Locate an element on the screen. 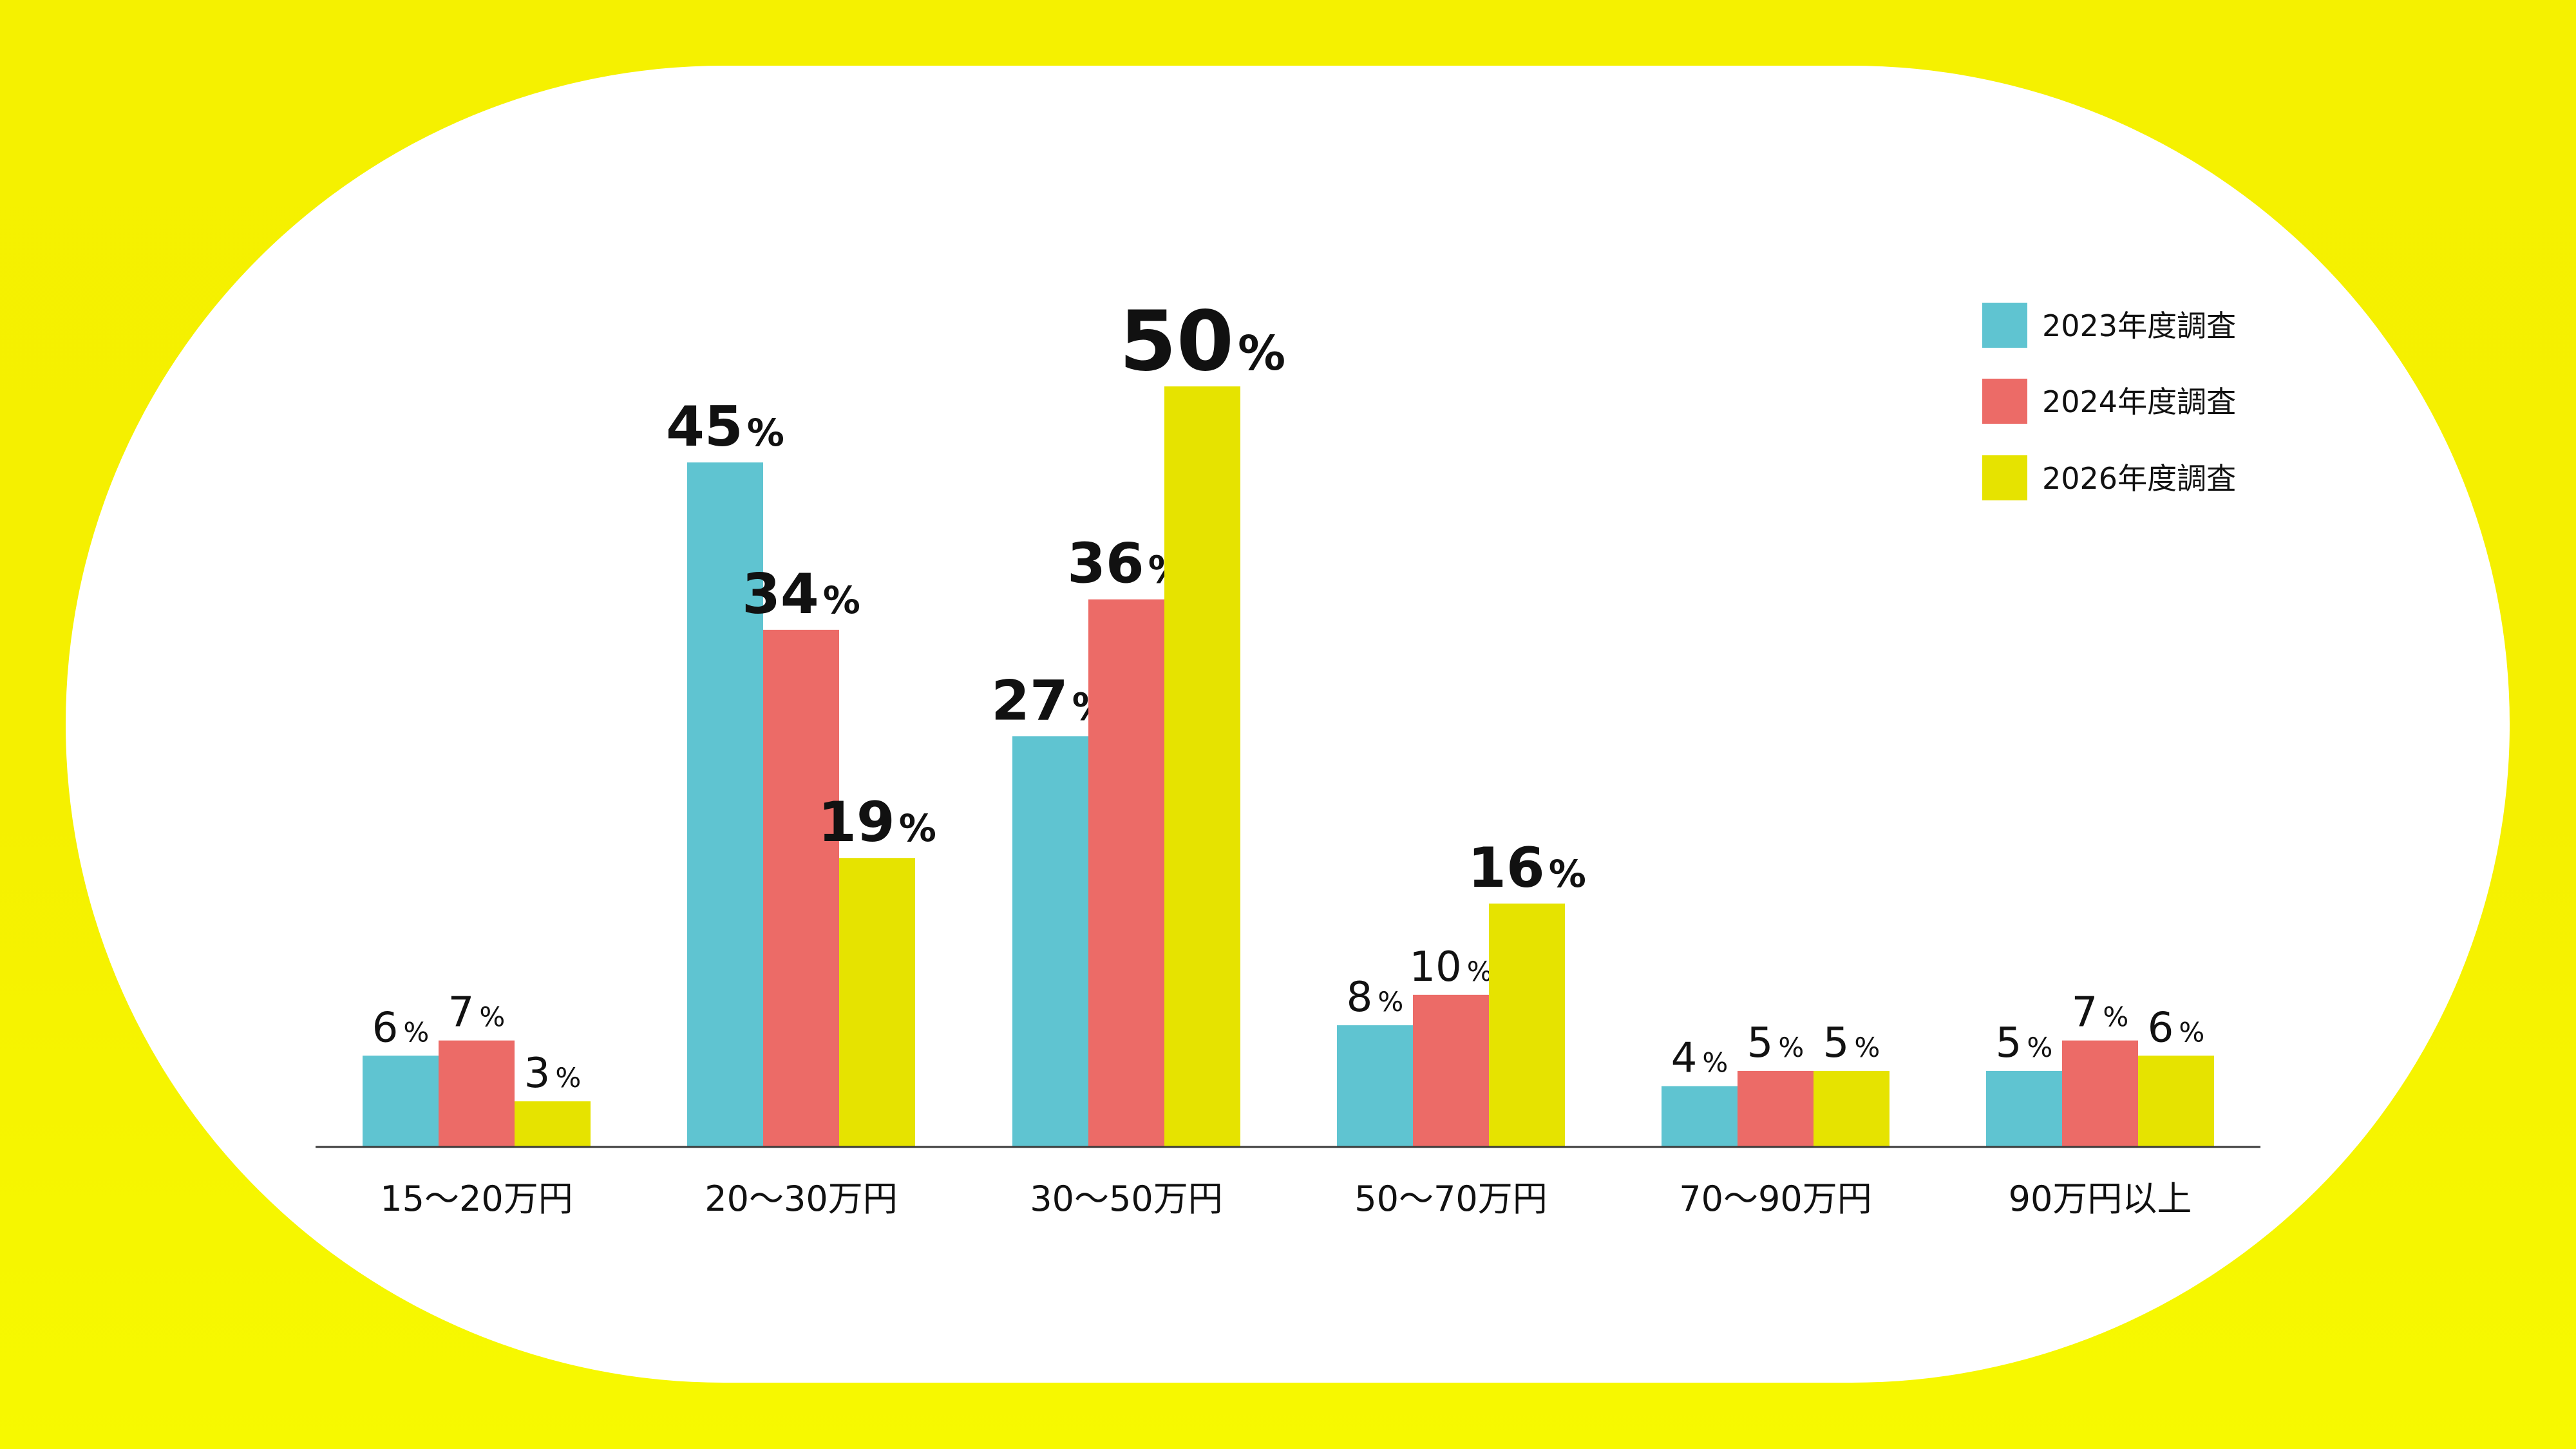  category-label-1: 15〜20万円 is located at coordinates (477, 1199).